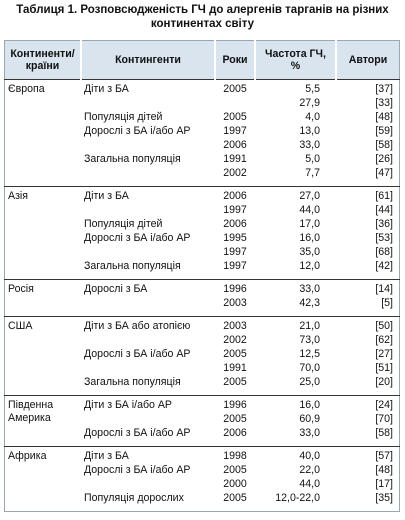  Describe the element at coordinates (384, 382) in the screenshot. I see `ref-cell: [20]` at that location.